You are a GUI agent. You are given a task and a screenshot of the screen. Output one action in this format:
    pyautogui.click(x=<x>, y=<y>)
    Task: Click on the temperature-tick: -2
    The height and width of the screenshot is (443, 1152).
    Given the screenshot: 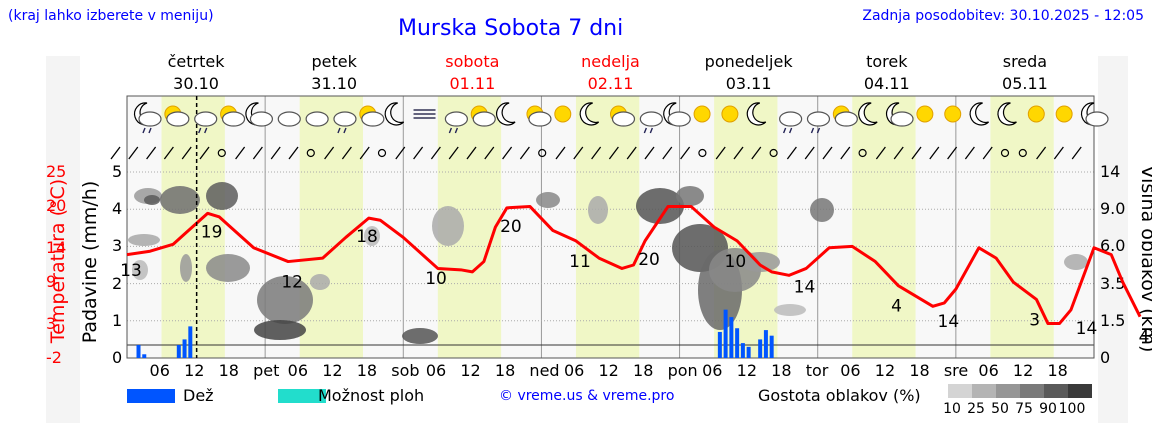 What is the action you would take?
    pyautogui.click(x=54, y=357)
    